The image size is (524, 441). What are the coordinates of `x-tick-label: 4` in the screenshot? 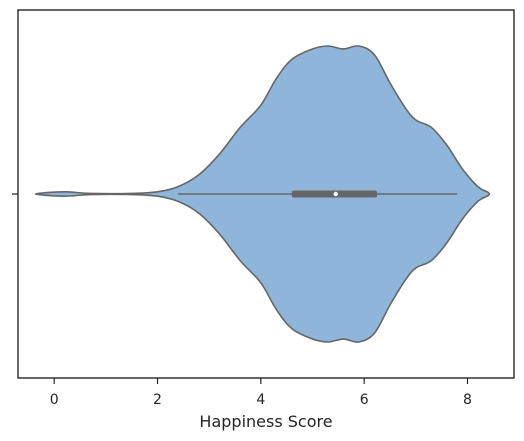 It's located at (260, 400).